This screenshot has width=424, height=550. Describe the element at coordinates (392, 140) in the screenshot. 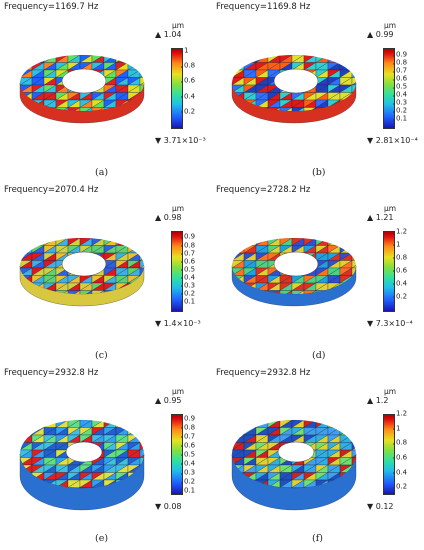

I see `min-value: ▼ 2.81×10⁻⁴` at that location.